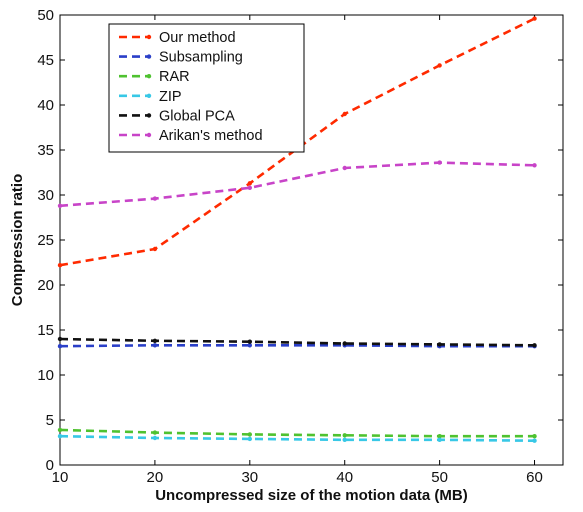  What do you see at coordinates (297, 345) in the screenshot?
I see `series-line-subsampling` at bounding box center [297, 345].